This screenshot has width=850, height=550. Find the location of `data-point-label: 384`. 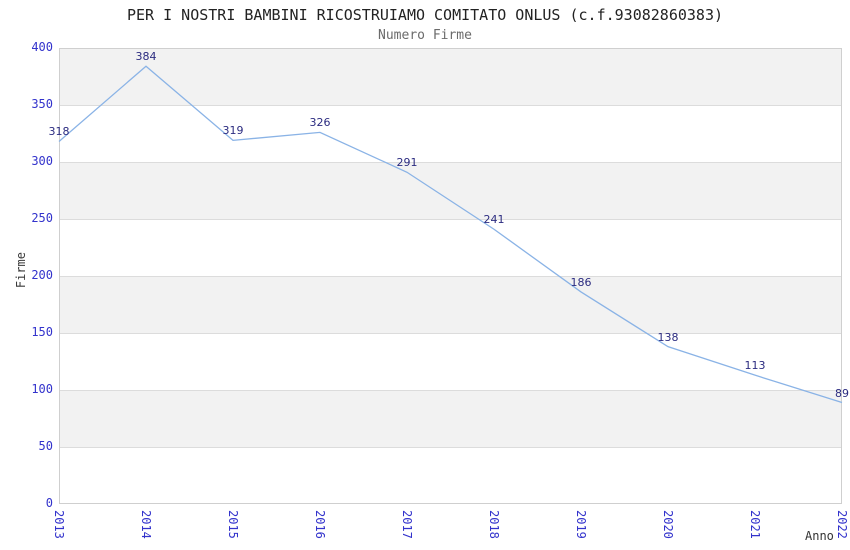

data-point-label: 384 is located at coordinates (146, 57).